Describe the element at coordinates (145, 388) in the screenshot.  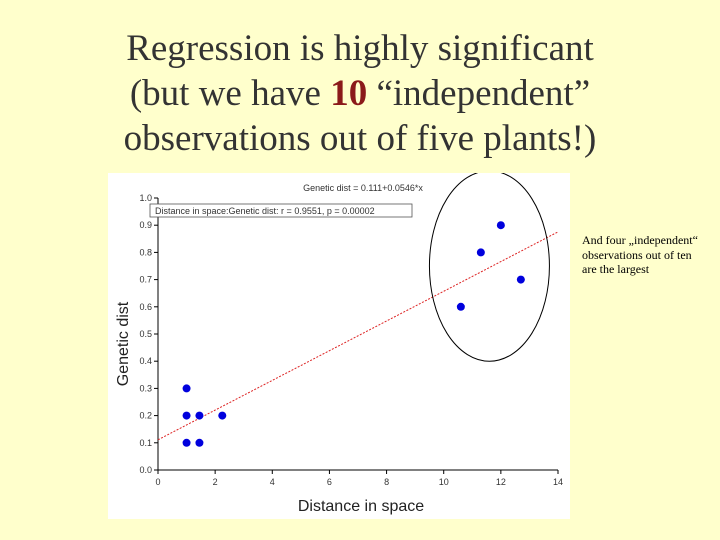
I see `y-tick-label: 0.3` at that location.